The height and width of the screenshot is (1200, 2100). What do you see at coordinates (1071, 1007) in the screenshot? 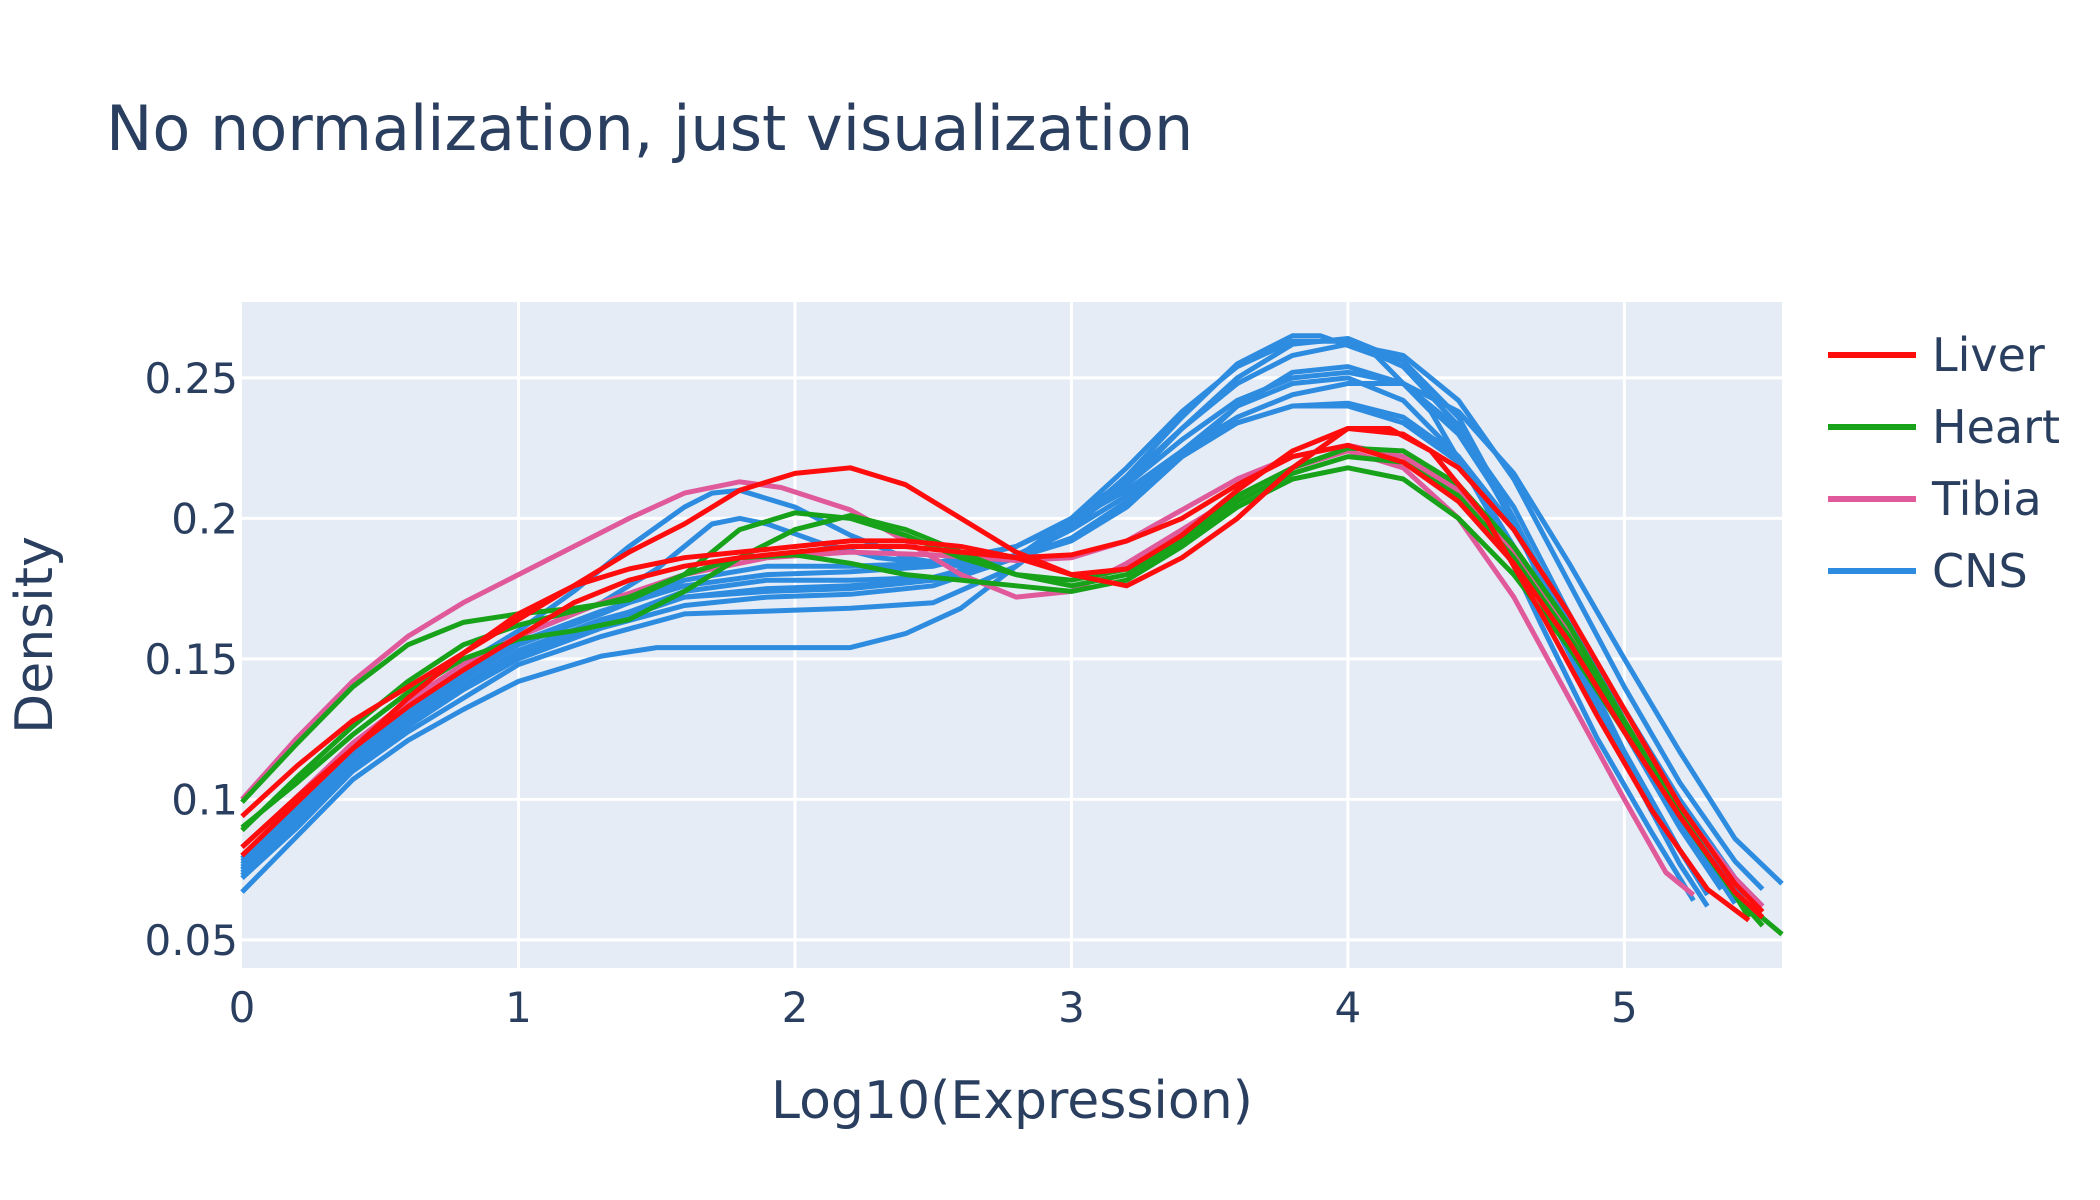
I see `x-tick-label: 3` at bounding box center [1071, 1007].